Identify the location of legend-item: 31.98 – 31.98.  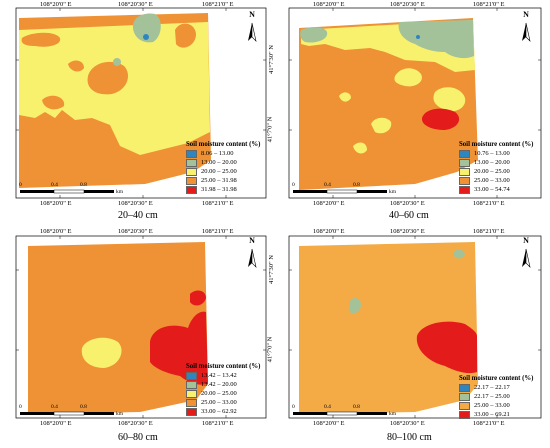
(223, 189).